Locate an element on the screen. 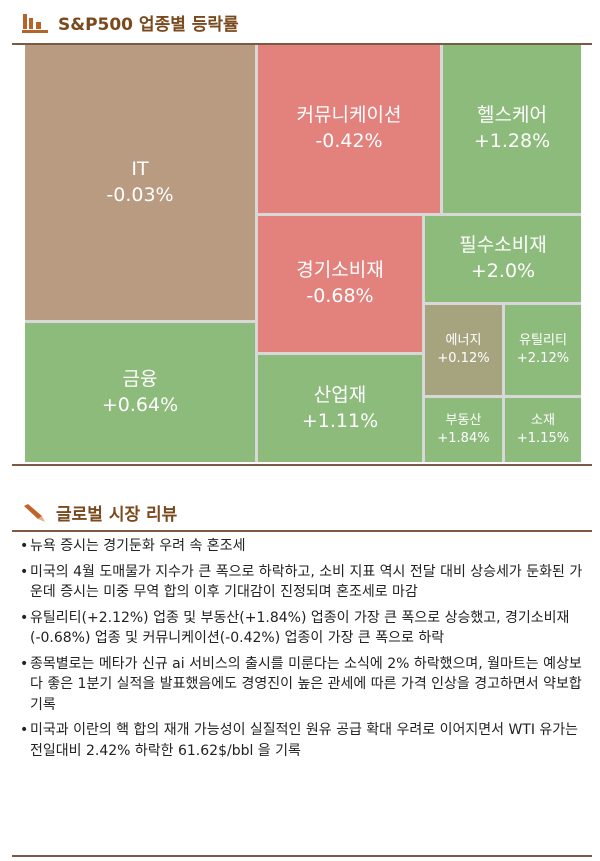 This screenshot has height=861, width=600. tile-value: +0.12% is located at coordinates (463, 358).